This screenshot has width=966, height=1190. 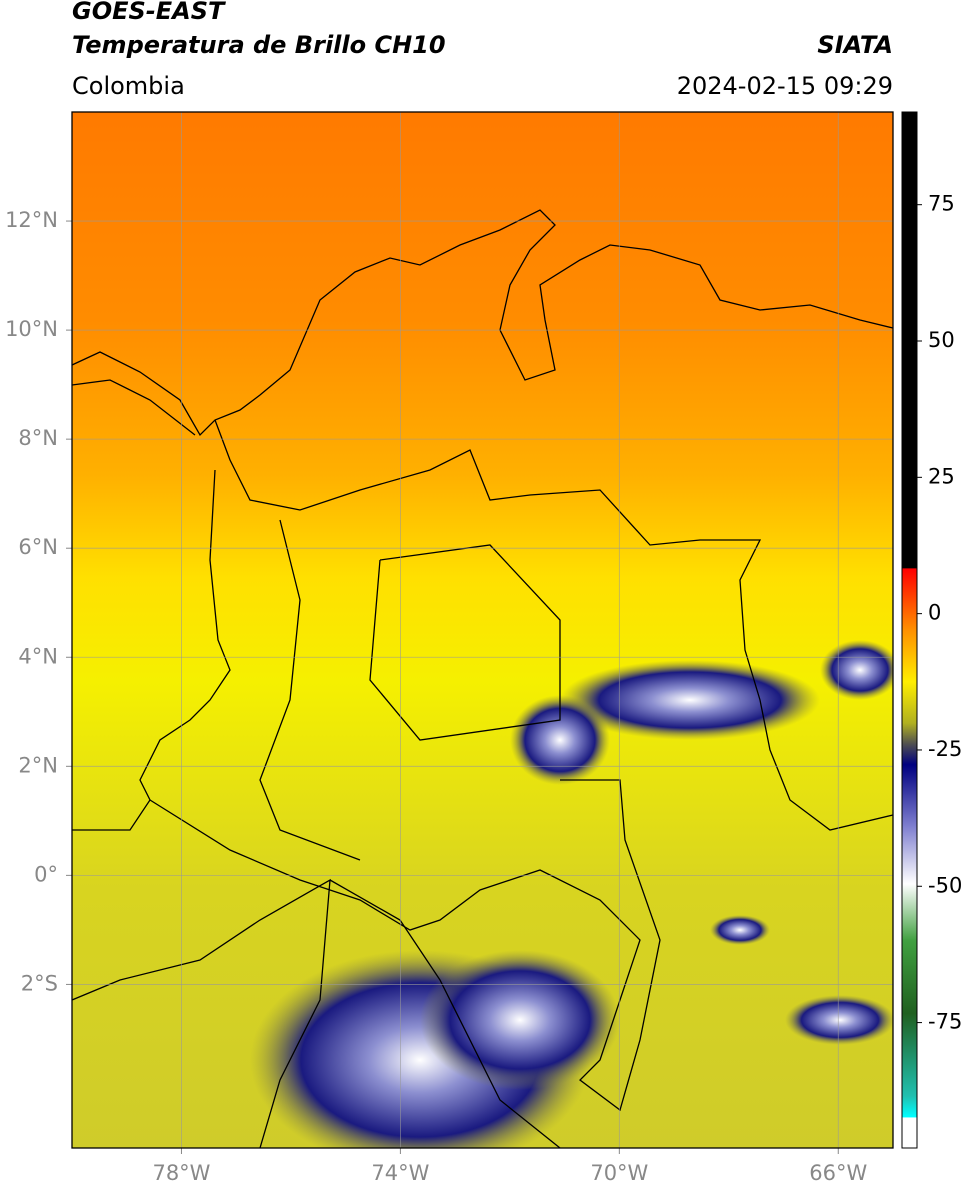 I want to click on region: Colombia, so click(x=128, y=86).